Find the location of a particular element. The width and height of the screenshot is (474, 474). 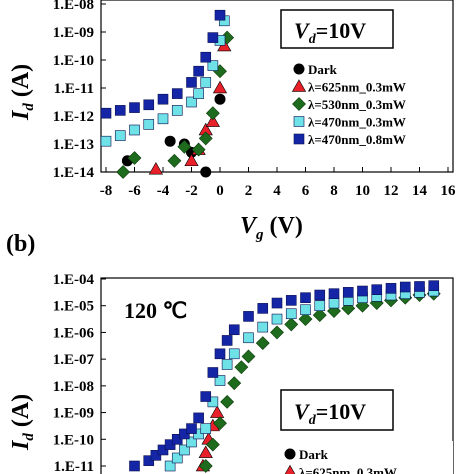

xtick-label-a: -4 is located at coordinates (163, 191).